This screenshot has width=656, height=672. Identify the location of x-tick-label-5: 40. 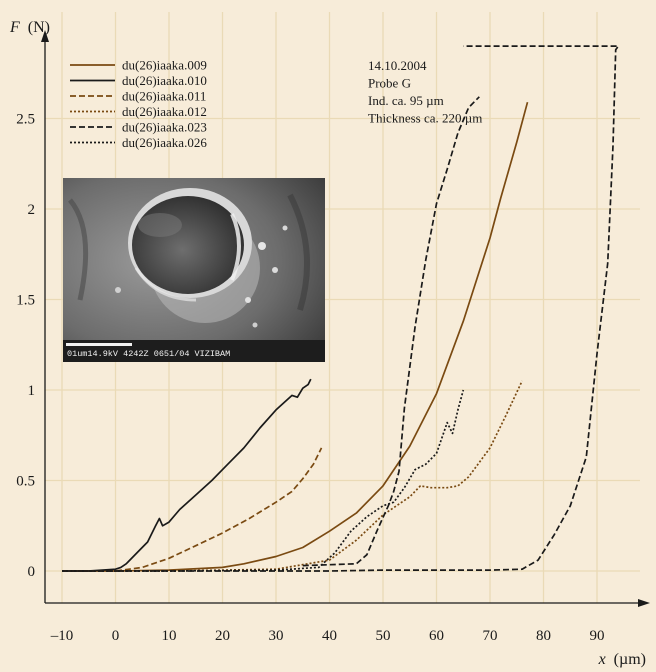
(329, 636).